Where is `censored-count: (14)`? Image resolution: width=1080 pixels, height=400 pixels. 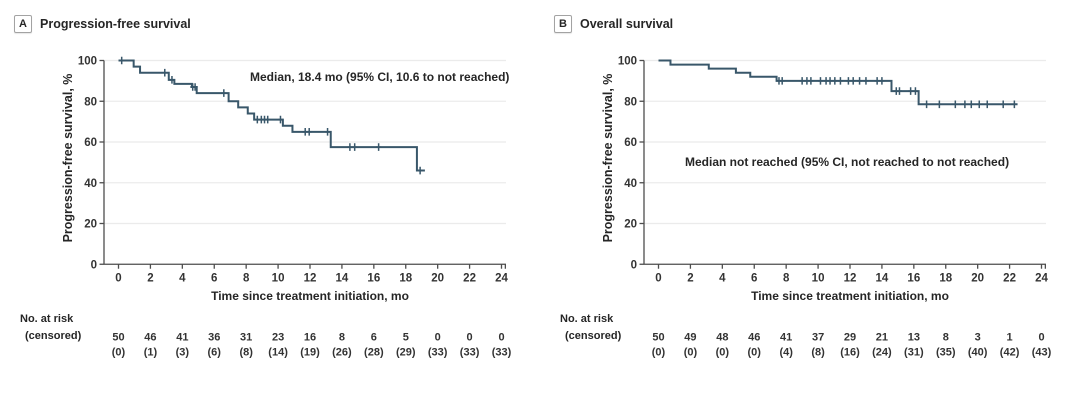 censored-count: (14) is located at coordinates (278, 353).